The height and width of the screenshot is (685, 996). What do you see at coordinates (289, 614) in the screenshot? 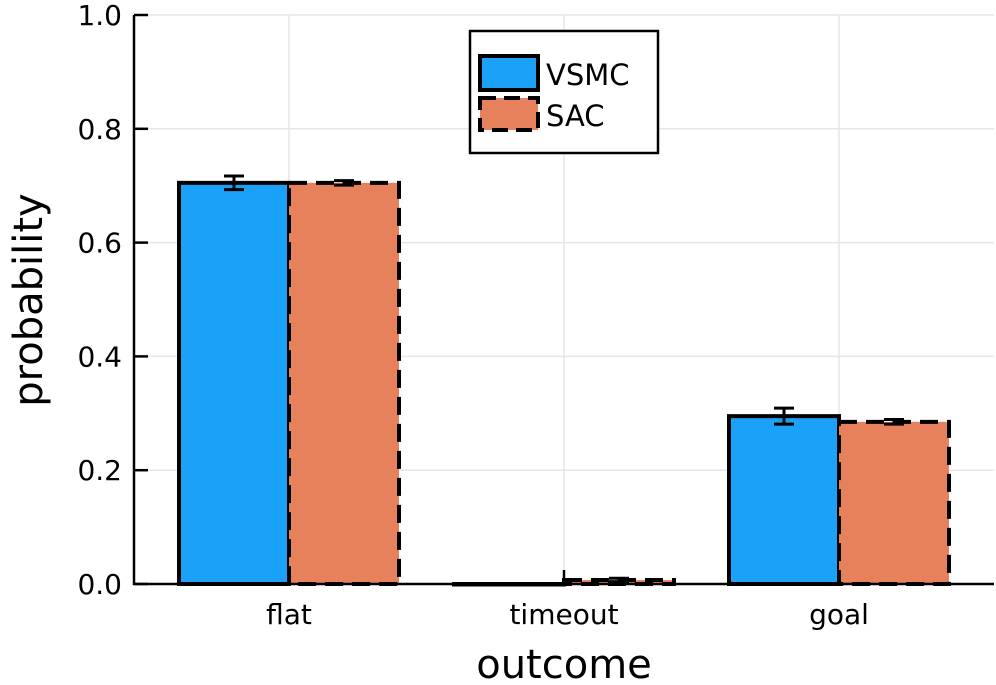
I see `x-tick-label: flat` at bounding box center [289, 614].